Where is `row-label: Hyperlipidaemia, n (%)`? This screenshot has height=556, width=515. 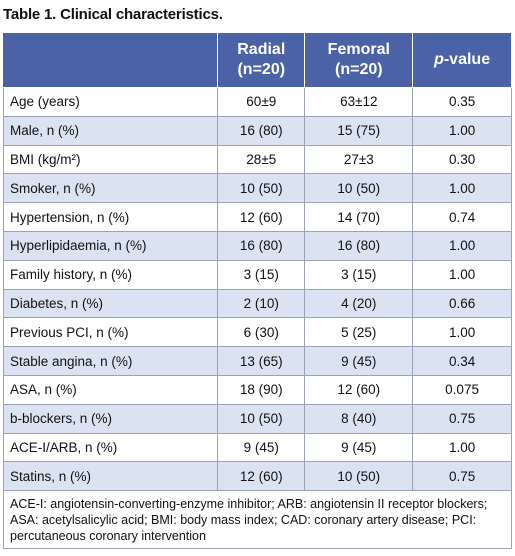 row-label: Hyperlipidaemia, n (%) is located at coordinates (110, 245).